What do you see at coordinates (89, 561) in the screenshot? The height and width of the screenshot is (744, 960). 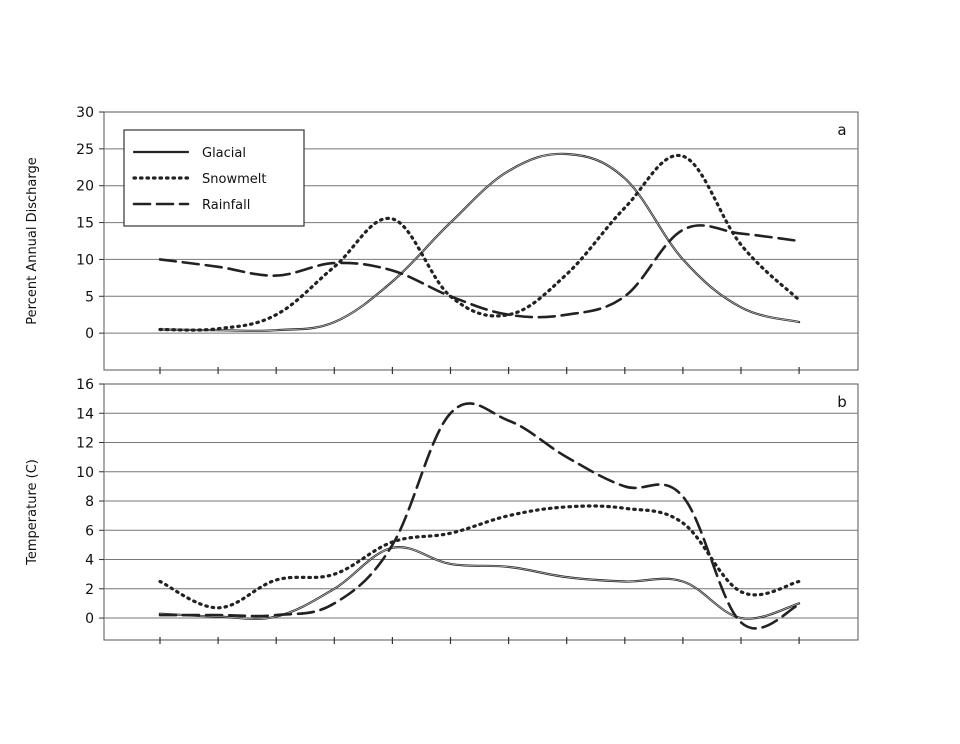 I see `y-tick-label: 4` at bounding box center [89, 561].